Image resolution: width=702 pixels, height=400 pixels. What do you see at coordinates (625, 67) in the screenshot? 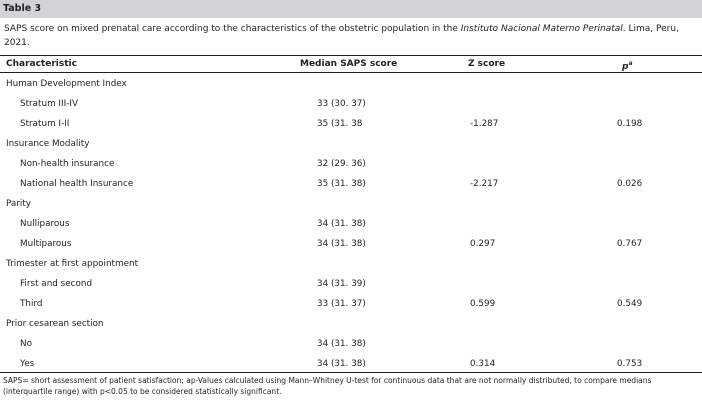
I see `header-p-letter: p` at bounding box center [625, 67].